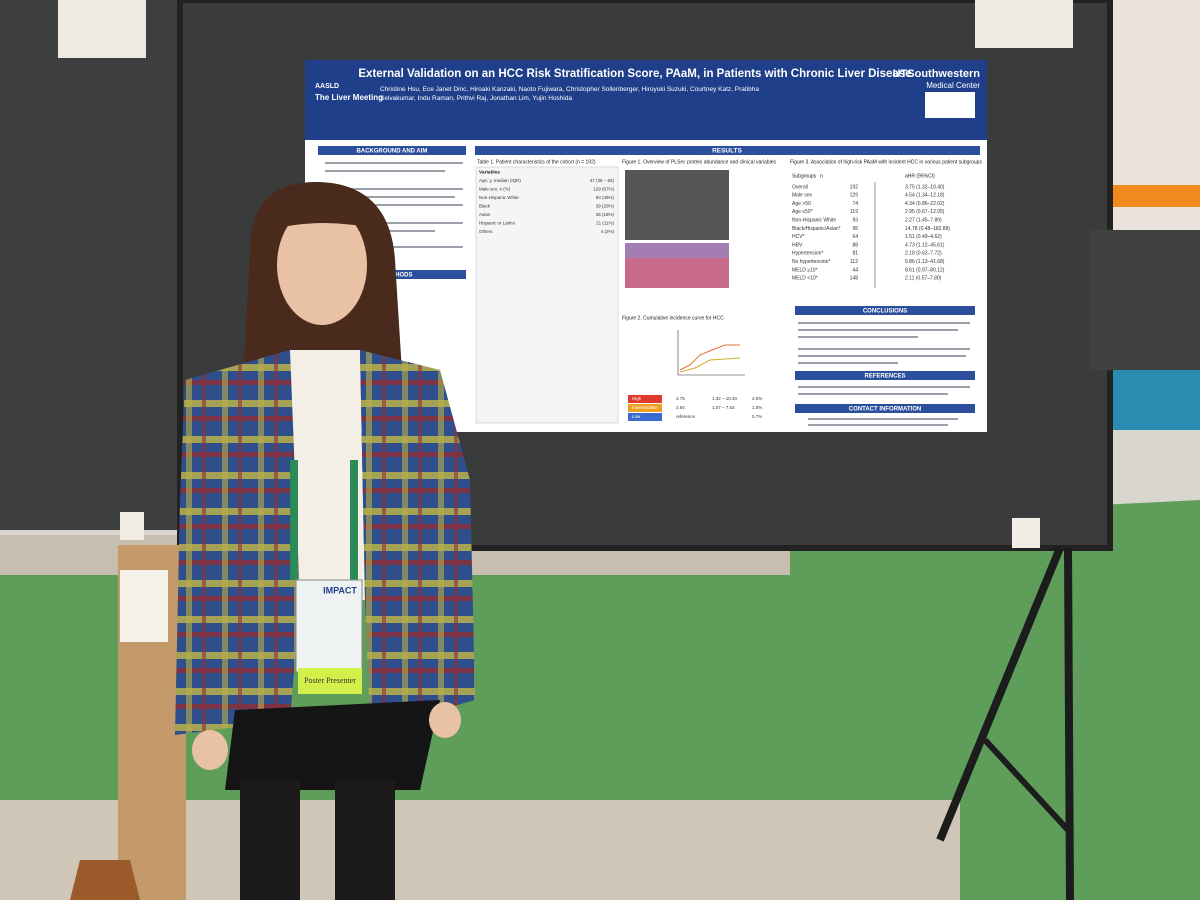 Image resolution: width=1200 pixels, height=905 pixels. I want to click on logo: The Liver Meeting, so click(349, 97).